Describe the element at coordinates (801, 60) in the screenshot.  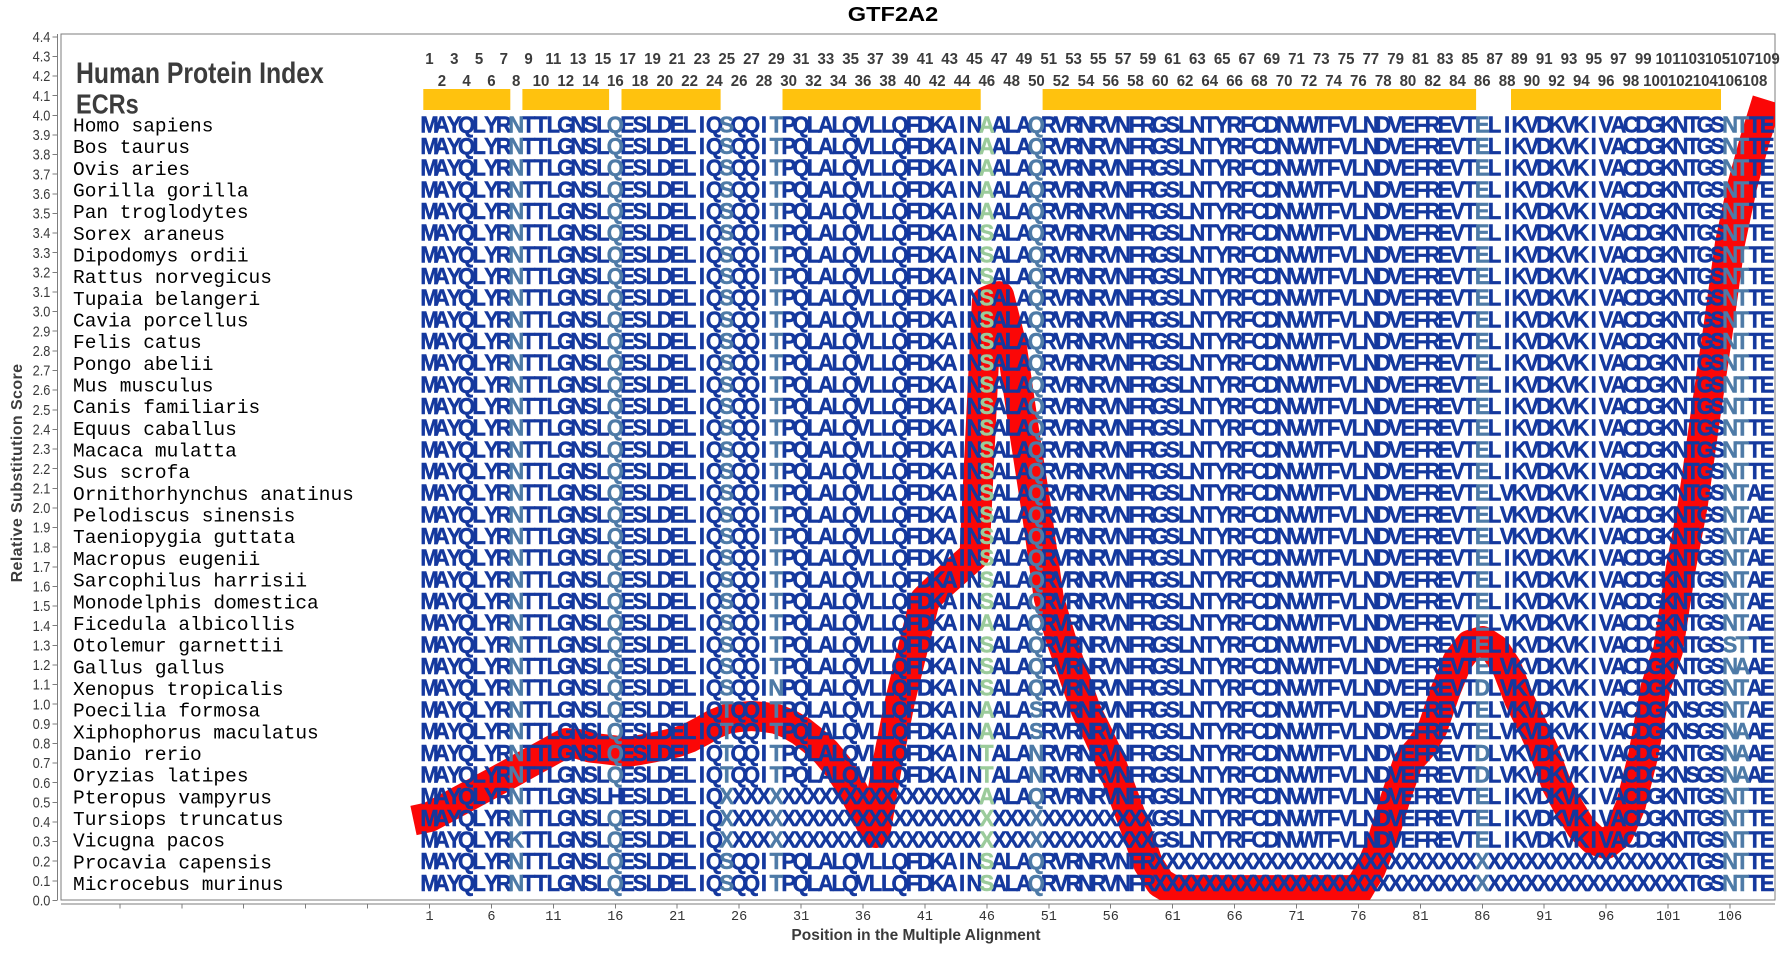
I see `svg-text: 31` at that location.